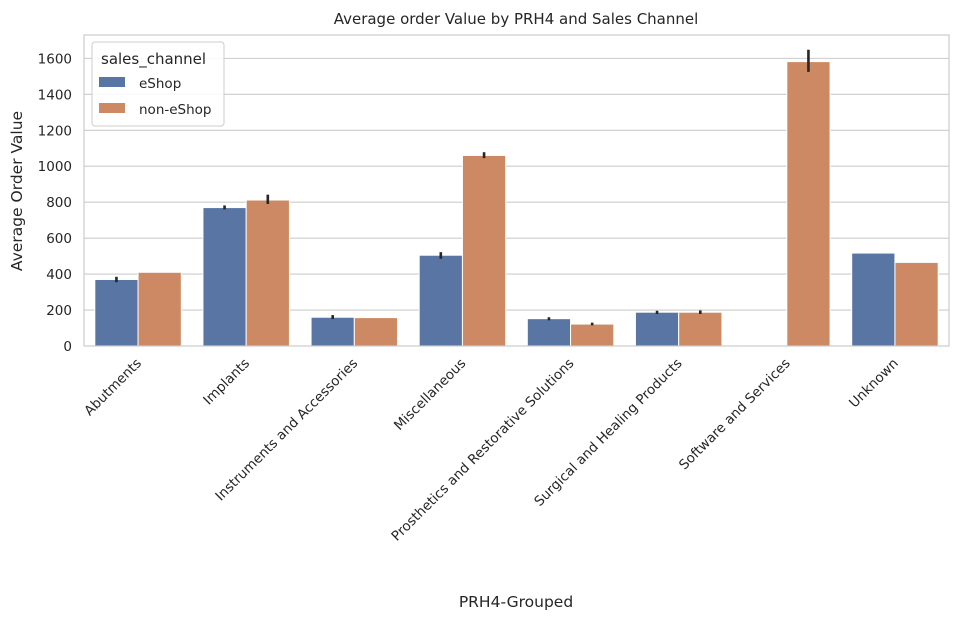 The height and width of the screenshot is (622, 959). Describe the element at coordinates (482, 450) in the screenshot. I see `x-tick-label: Prosthetics and Restorative Solutions` at that location.